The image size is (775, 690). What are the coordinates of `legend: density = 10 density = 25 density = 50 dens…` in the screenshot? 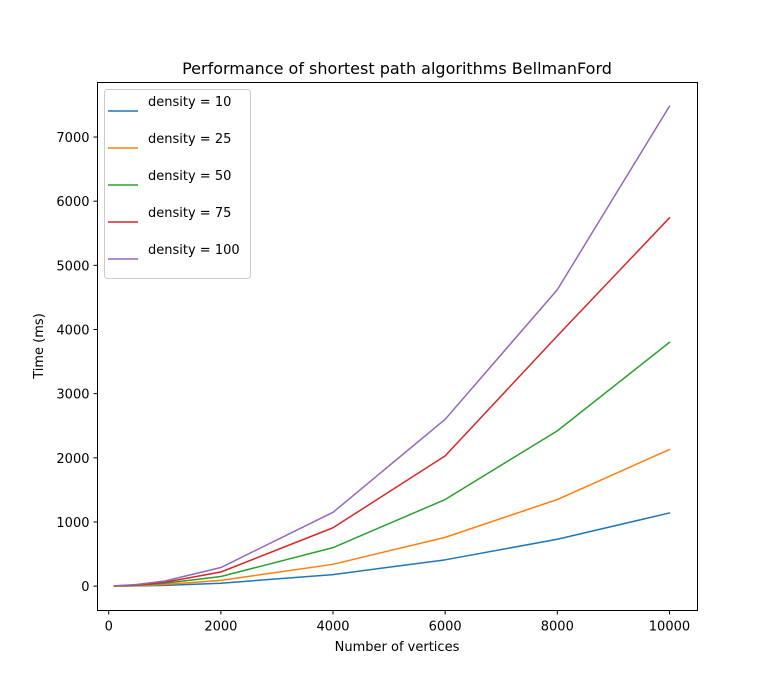 It's located at (177, 184).